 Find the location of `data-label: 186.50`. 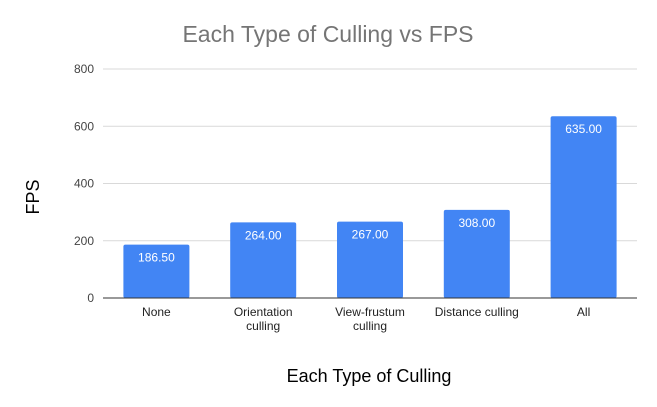

data-label: 186.50 is located at coordinates (156, 258).